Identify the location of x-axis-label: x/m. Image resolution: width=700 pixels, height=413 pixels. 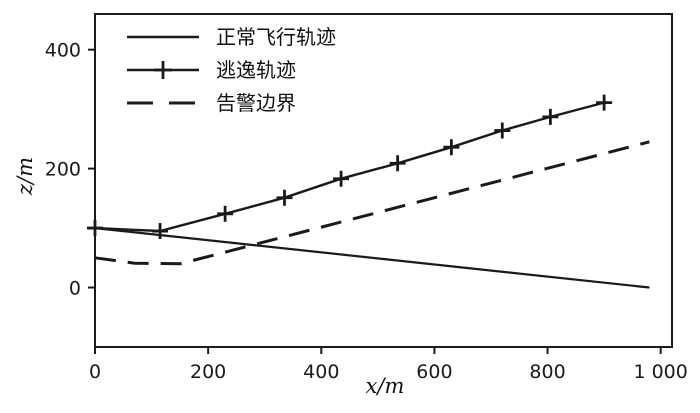
(385, 386).